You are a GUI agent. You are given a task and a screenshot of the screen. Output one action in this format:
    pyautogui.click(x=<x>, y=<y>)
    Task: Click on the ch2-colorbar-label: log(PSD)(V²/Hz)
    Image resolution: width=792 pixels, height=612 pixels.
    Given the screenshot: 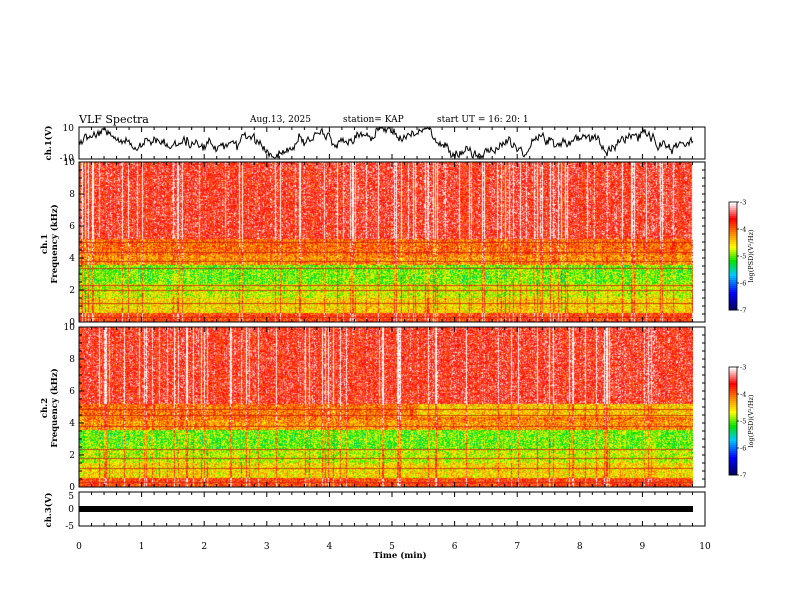 What is the action you would take?
    pyautogui.click(x=751, y=420)
    